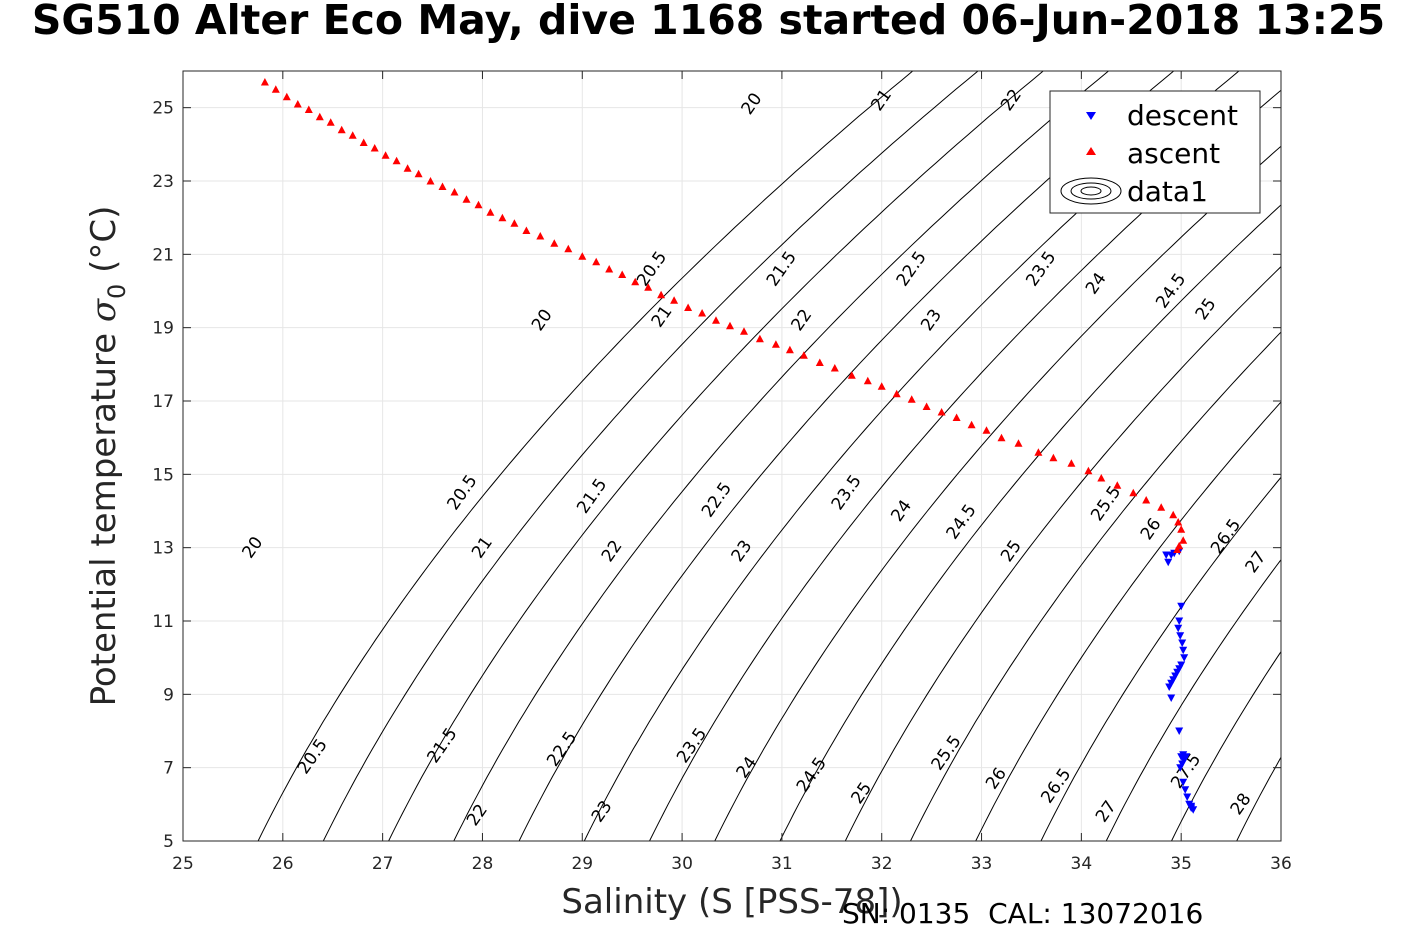 The width and height of the screenshot is (1417, 945). What do you see at coordinates (104, 514) in the screenshot?
I see `y-axis-title-text: Potential temperature` at bounding box center [104, 514].